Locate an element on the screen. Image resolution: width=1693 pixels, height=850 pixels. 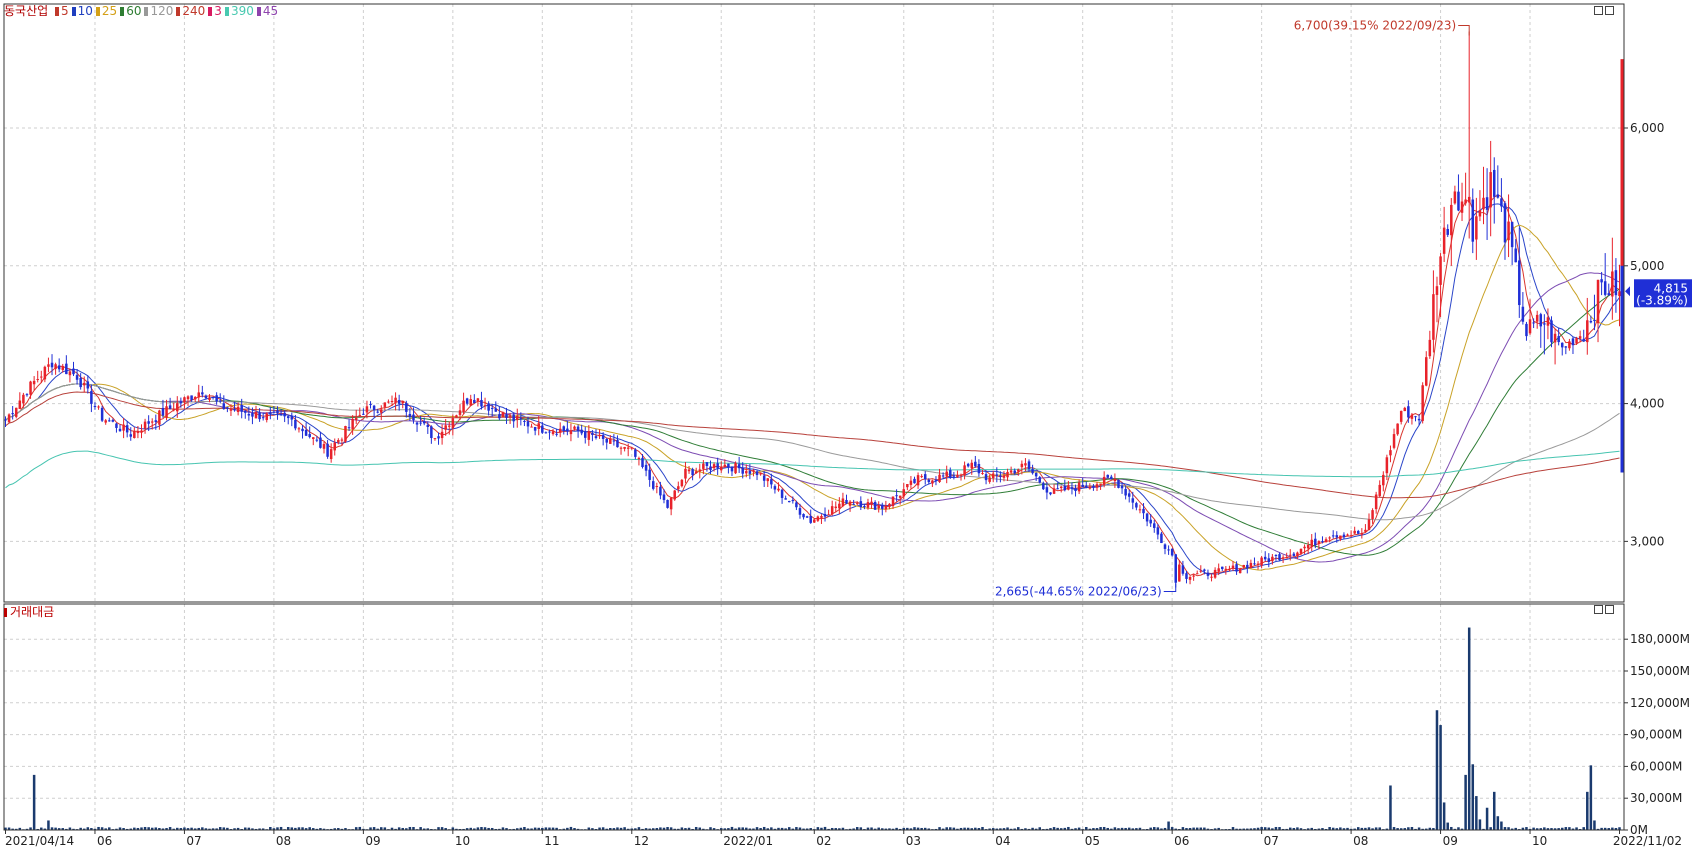
volume-pane-close-icon is located at coordinates (1609, 609).